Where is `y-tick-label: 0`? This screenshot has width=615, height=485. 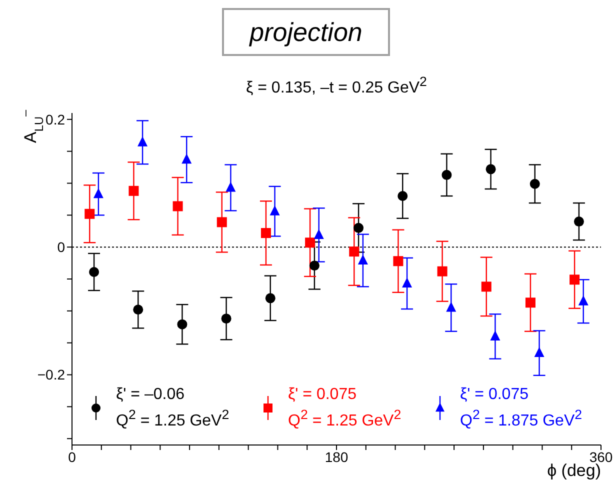
y-tick-label: 0 is located at coordinates (61, 247).